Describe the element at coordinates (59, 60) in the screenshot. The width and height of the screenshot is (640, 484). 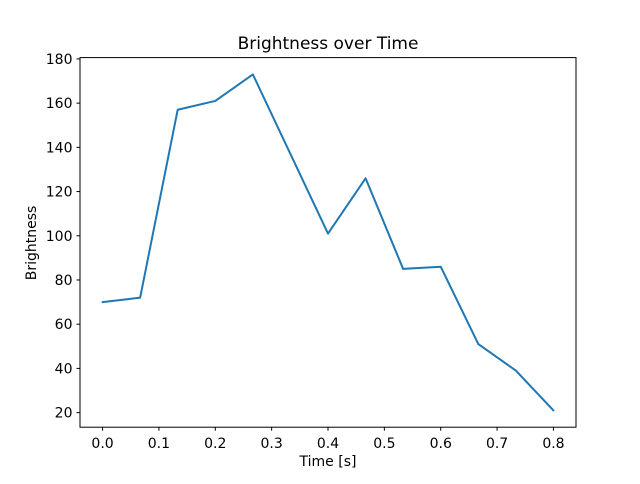
I see `y-tick-label: 180` at that location.